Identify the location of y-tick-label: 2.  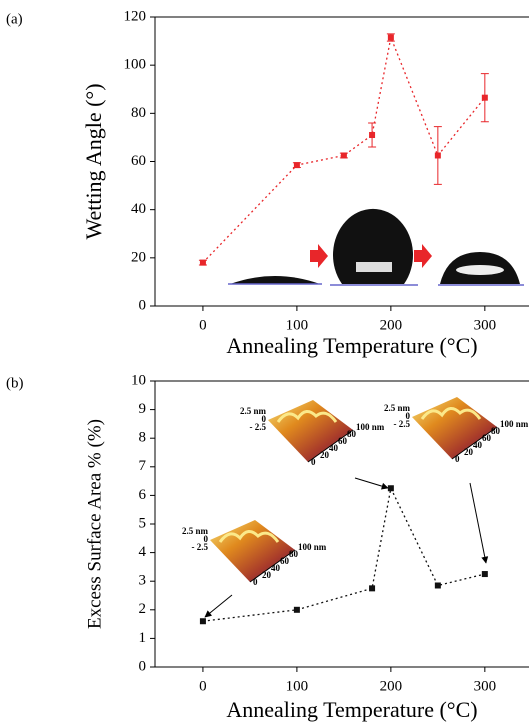
(143, 609).